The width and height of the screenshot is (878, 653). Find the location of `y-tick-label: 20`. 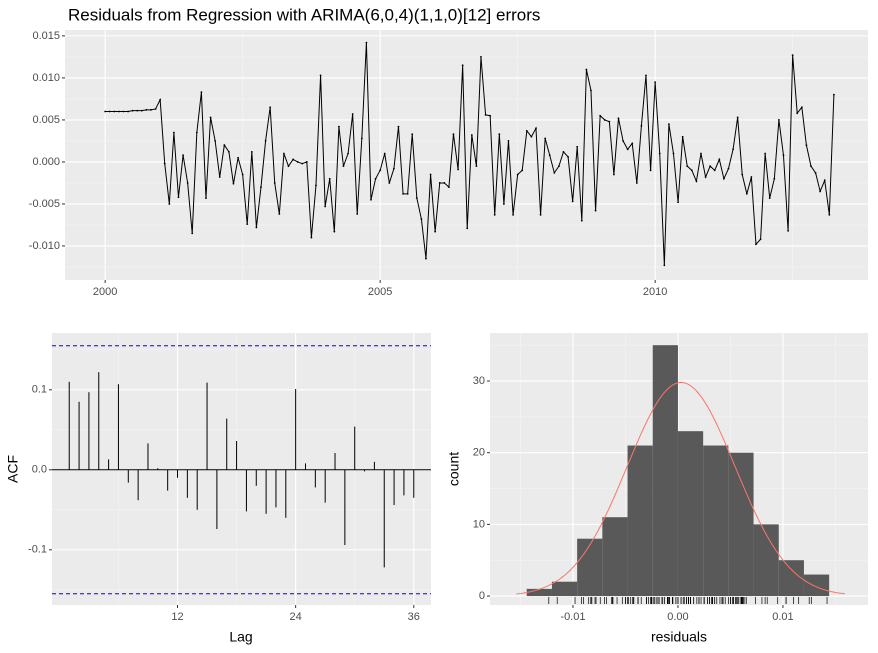

y-tick-label: 20 is located at coordinates (479, 453).